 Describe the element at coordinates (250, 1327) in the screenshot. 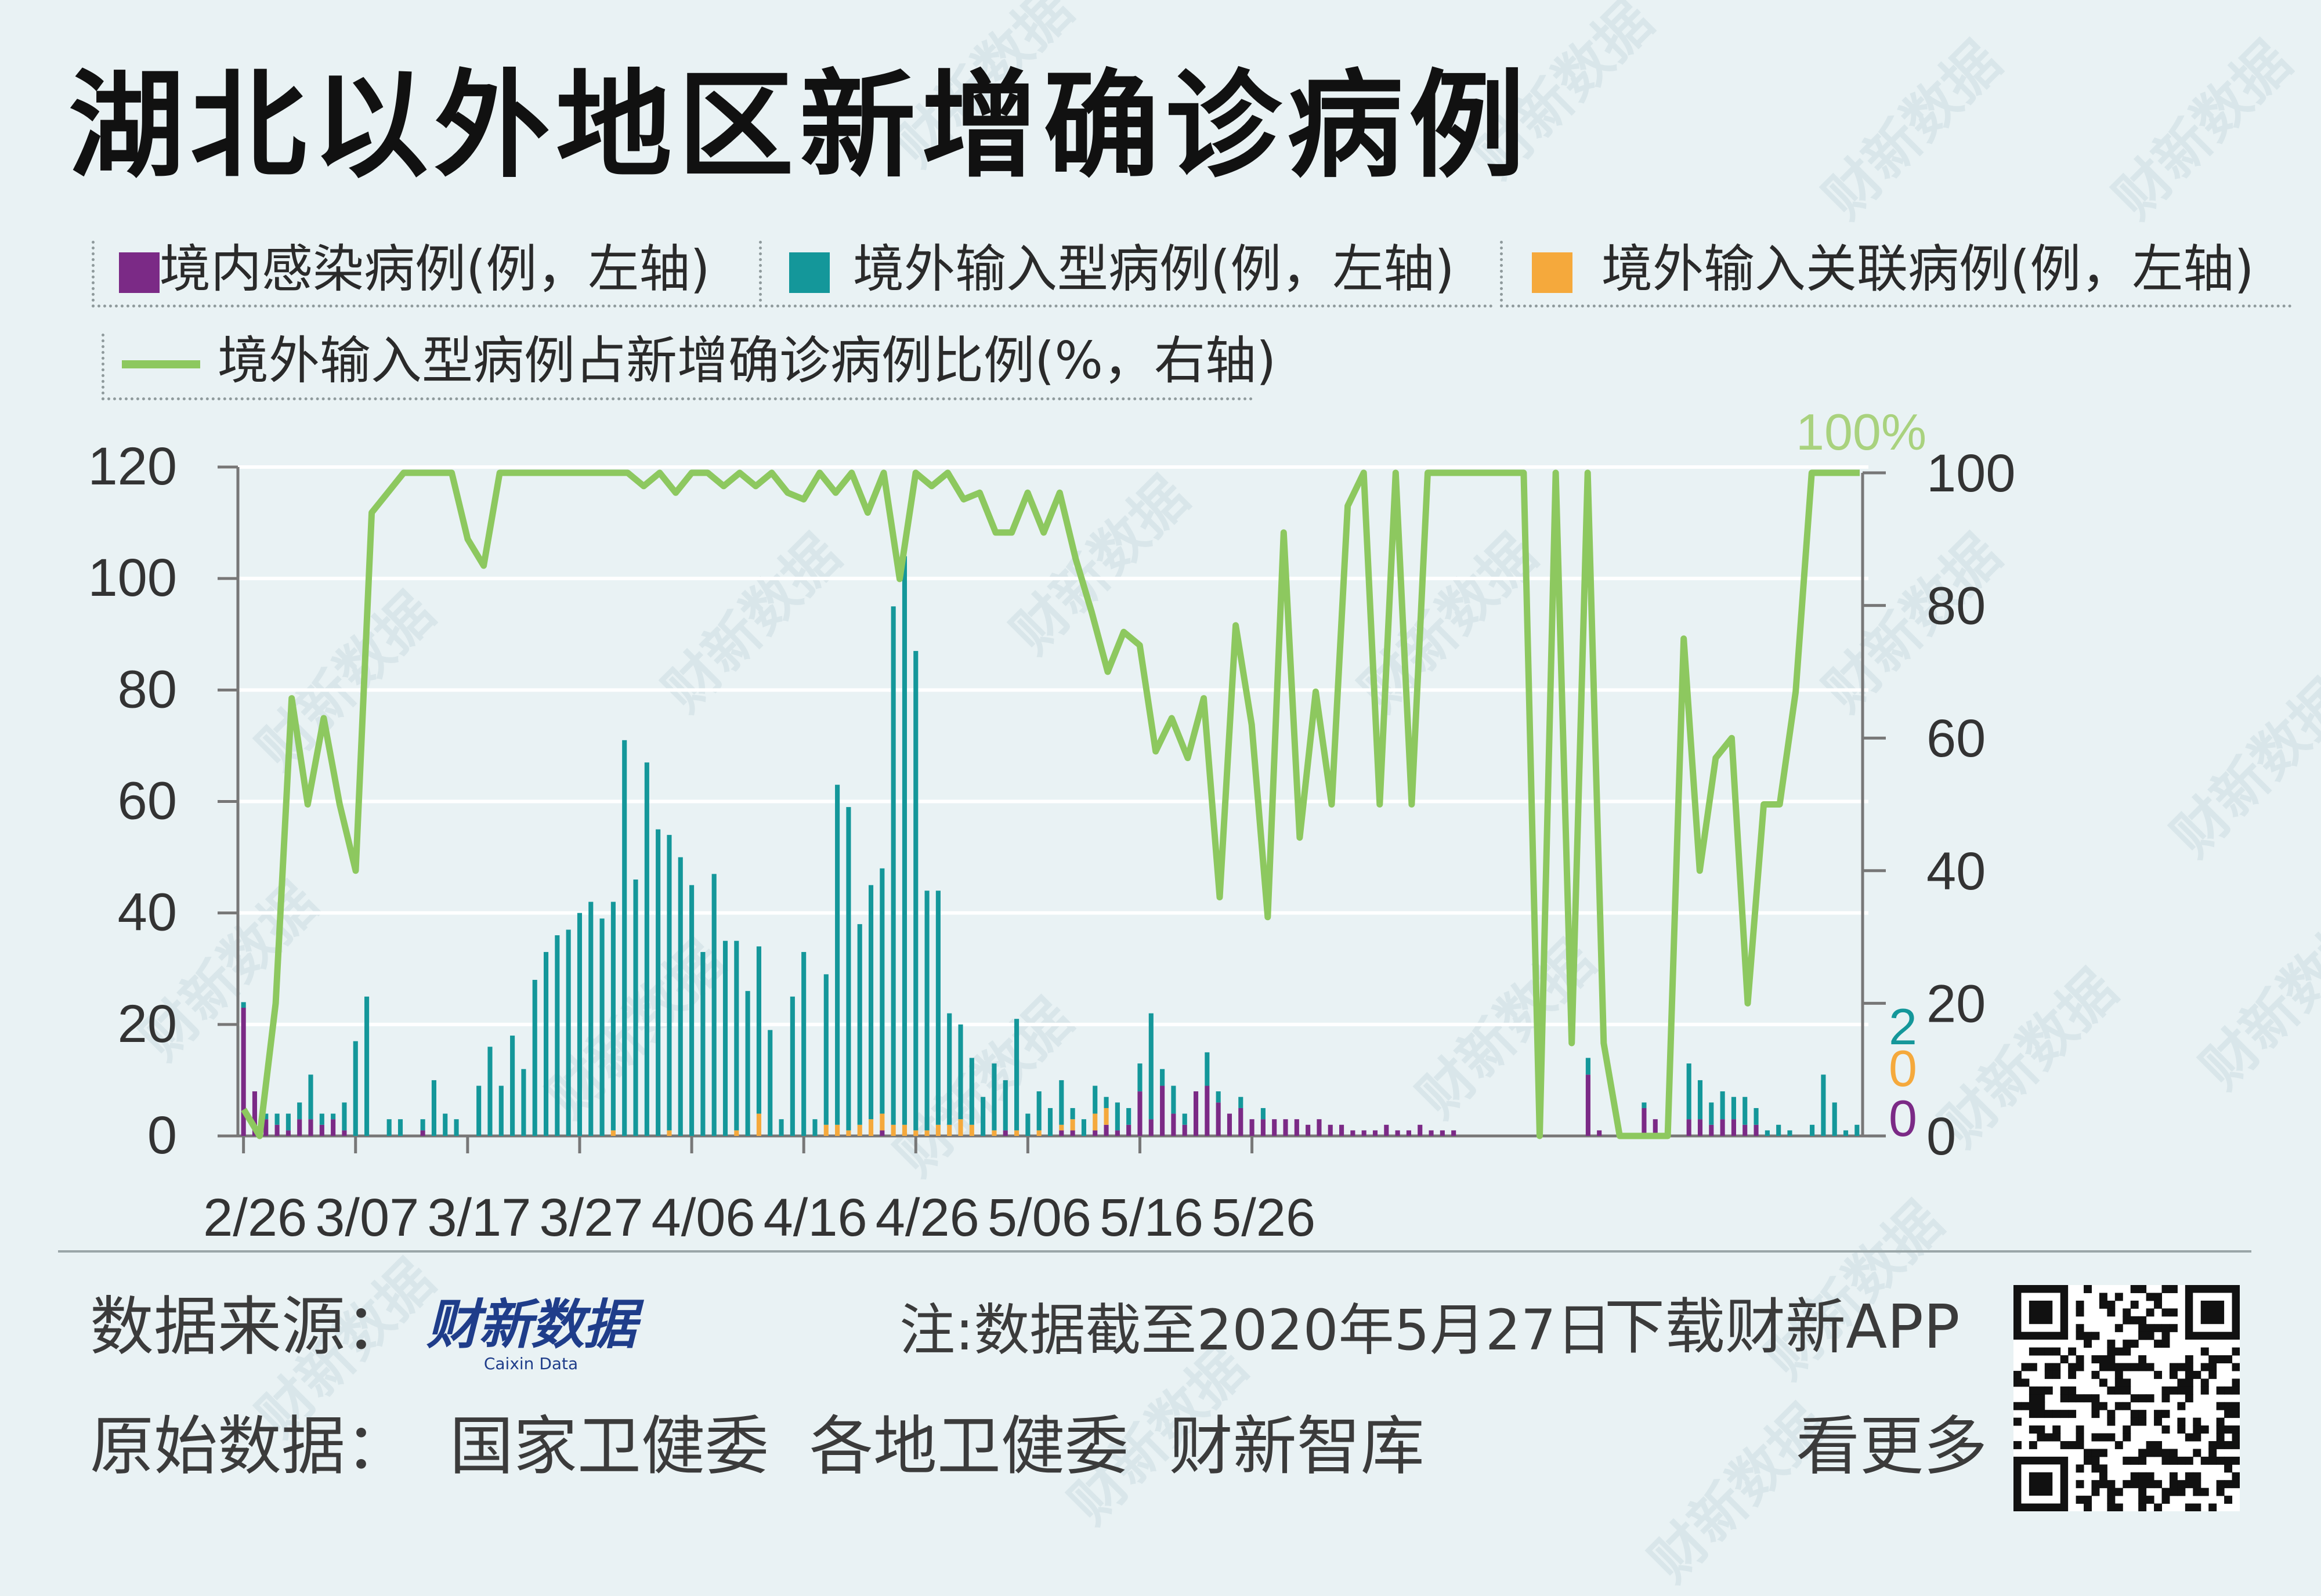

I see `source-label: 数据来源：` at that location.